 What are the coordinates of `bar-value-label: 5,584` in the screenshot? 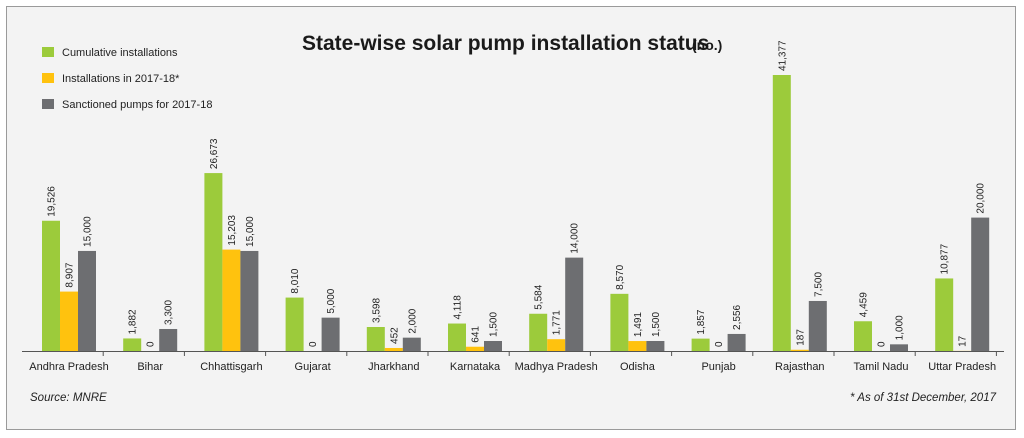 It's located at (539, 296).